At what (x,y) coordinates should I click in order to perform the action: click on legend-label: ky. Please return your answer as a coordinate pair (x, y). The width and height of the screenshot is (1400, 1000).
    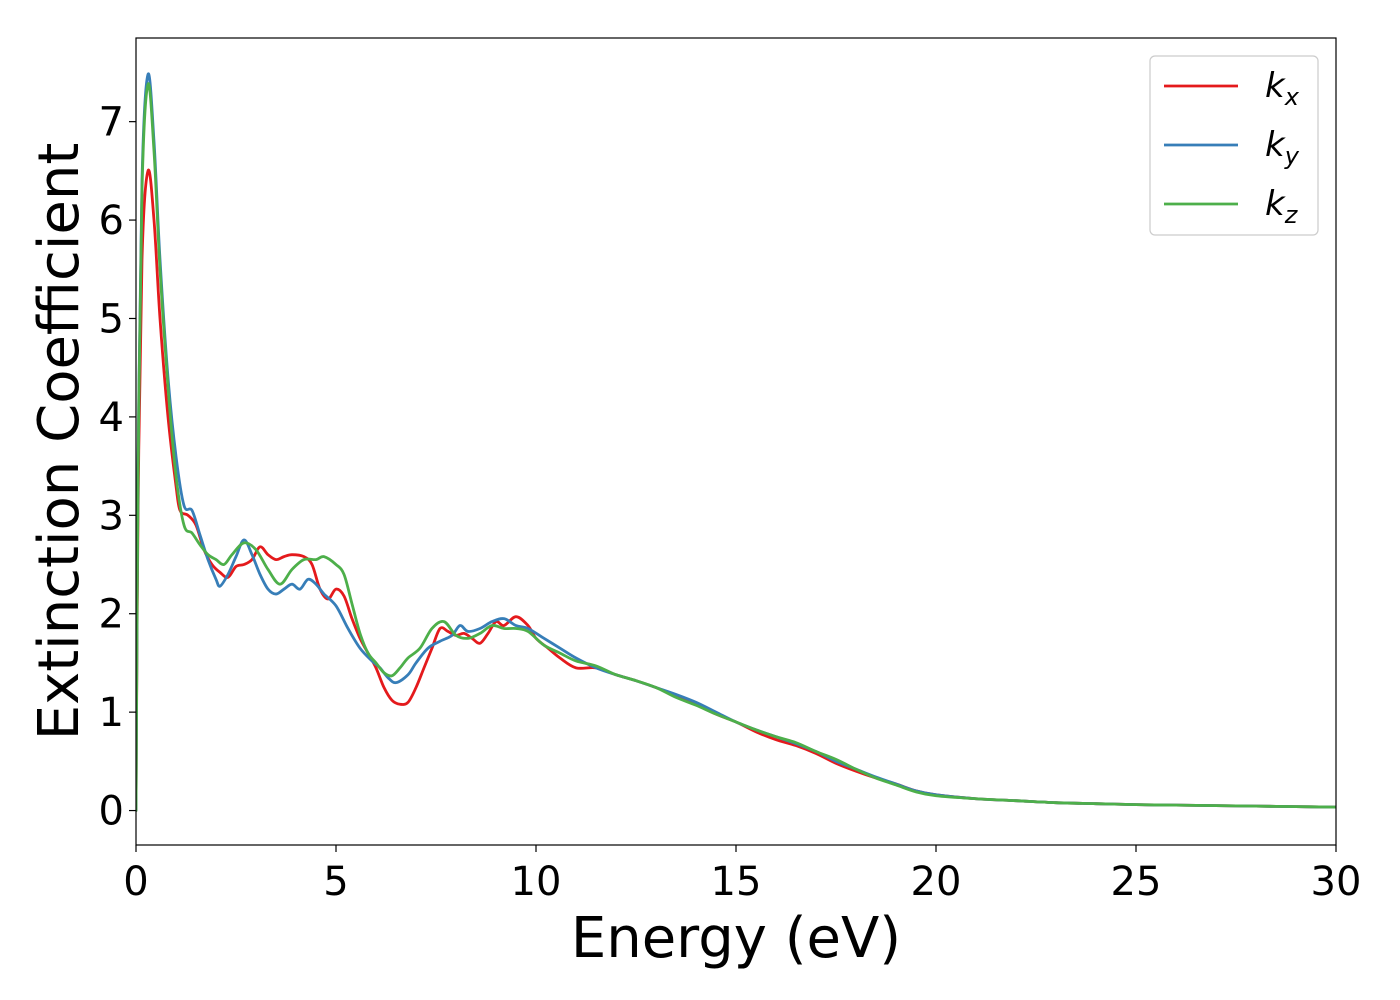
    Looking at the image, I should click on (1282, 147).